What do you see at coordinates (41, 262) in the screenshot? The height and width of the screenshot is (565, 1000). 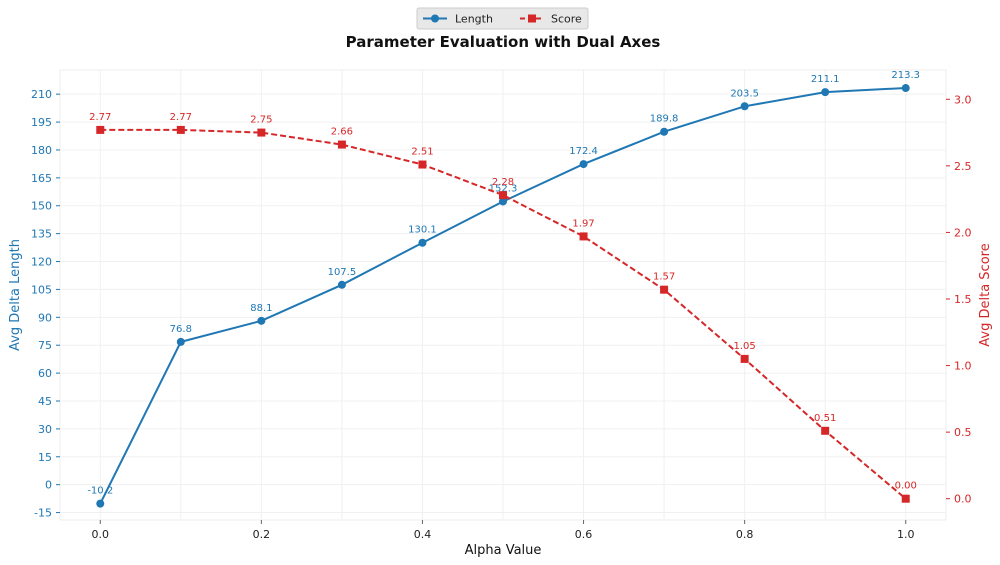 I see `y-left-tick-label: 120` at bounding box center [41, 262].